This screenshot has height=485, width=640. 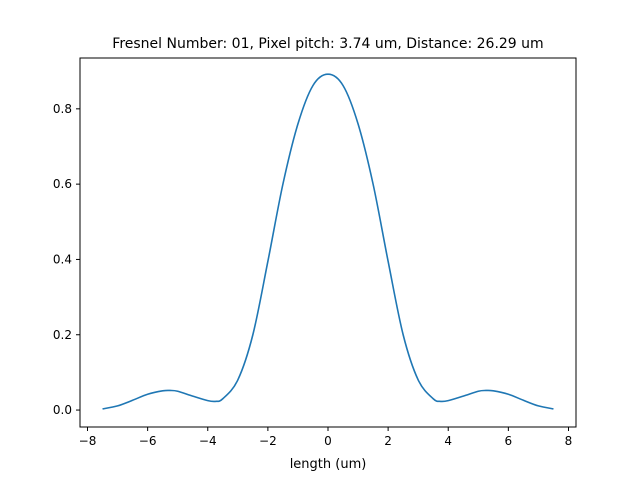 I want to click on y-tick-label: 0.6, so click(x=62, y=184).